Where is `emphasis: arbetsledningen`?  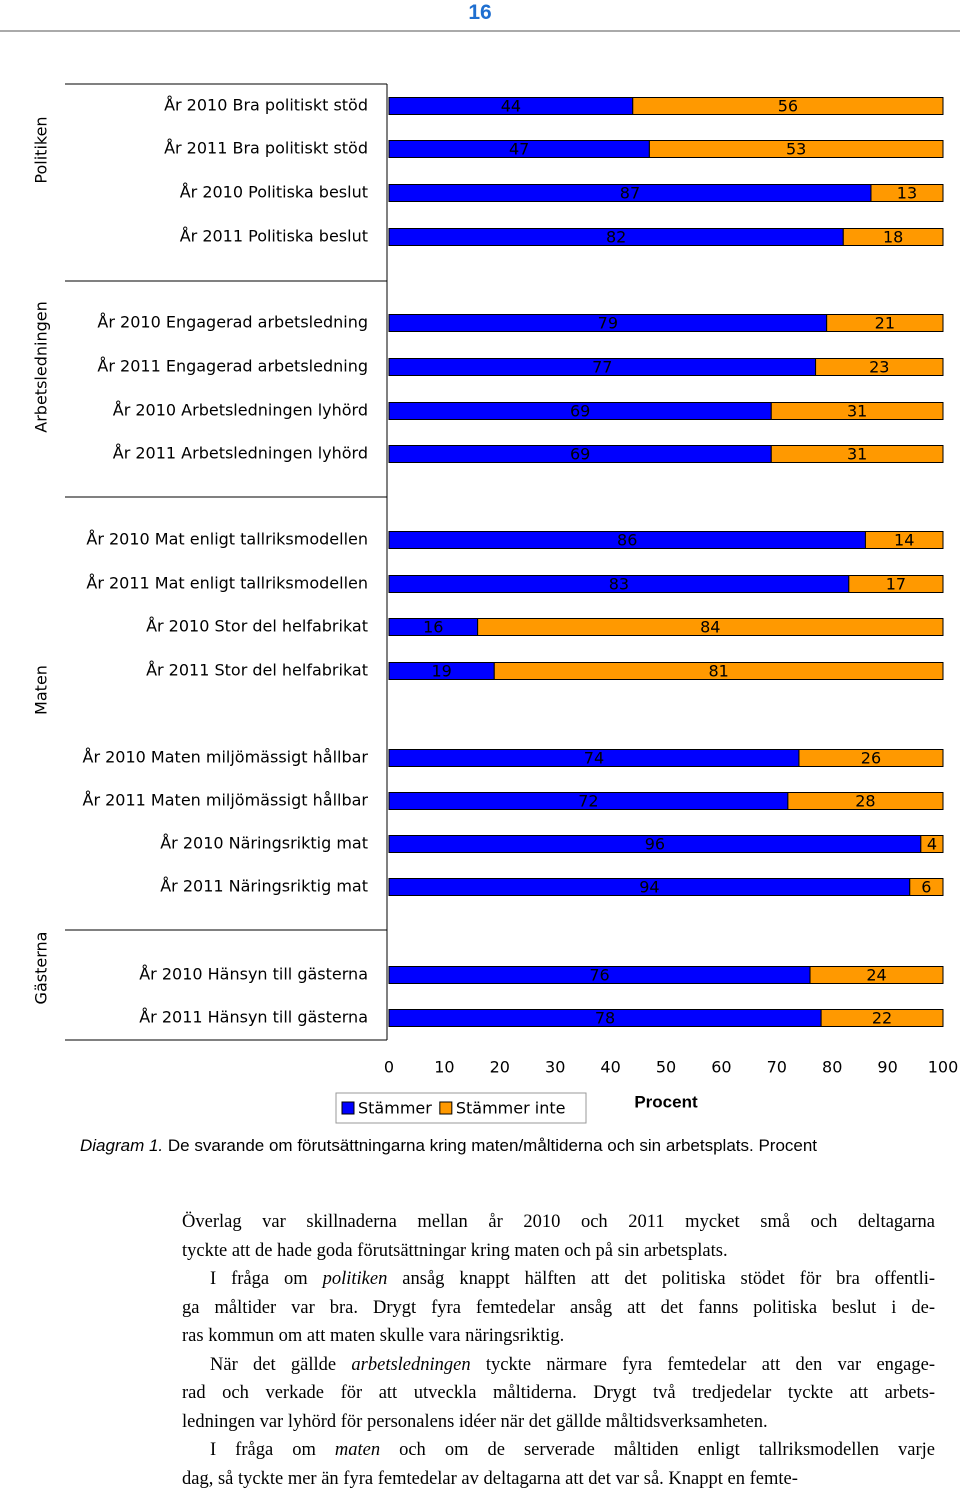 emphasis: arbetsledningen is located at coordinates (411, 1364).